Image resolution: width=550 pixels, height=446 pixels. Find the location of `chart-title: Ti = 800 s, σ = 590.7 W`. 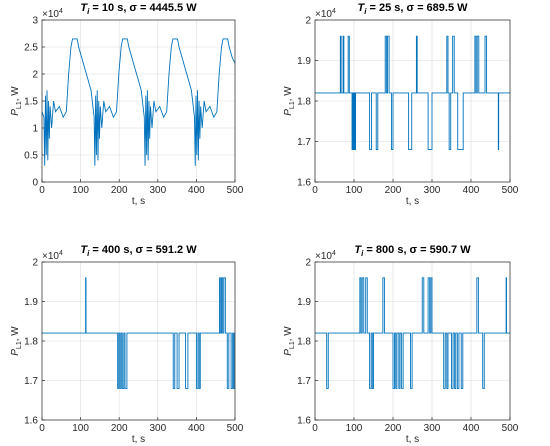

chart-title: Ti = 800 s, σ = 590.7 W is located at coordinates (412, 251).